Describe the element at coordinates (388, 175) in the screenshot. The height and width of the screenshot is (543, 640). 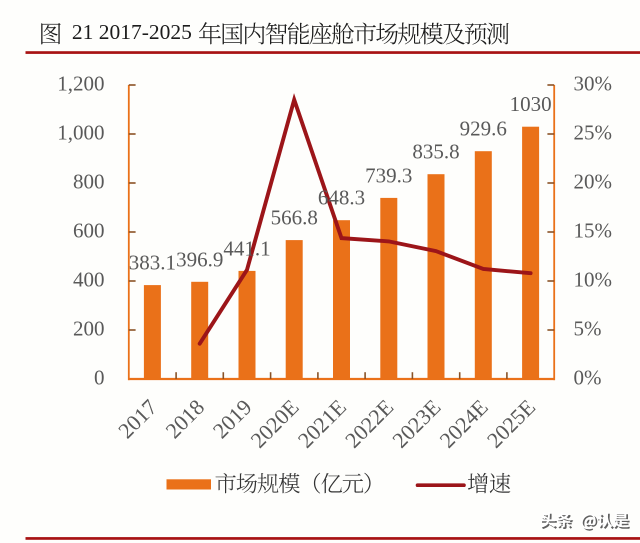
I see `svg-text: 739.3` at that location.